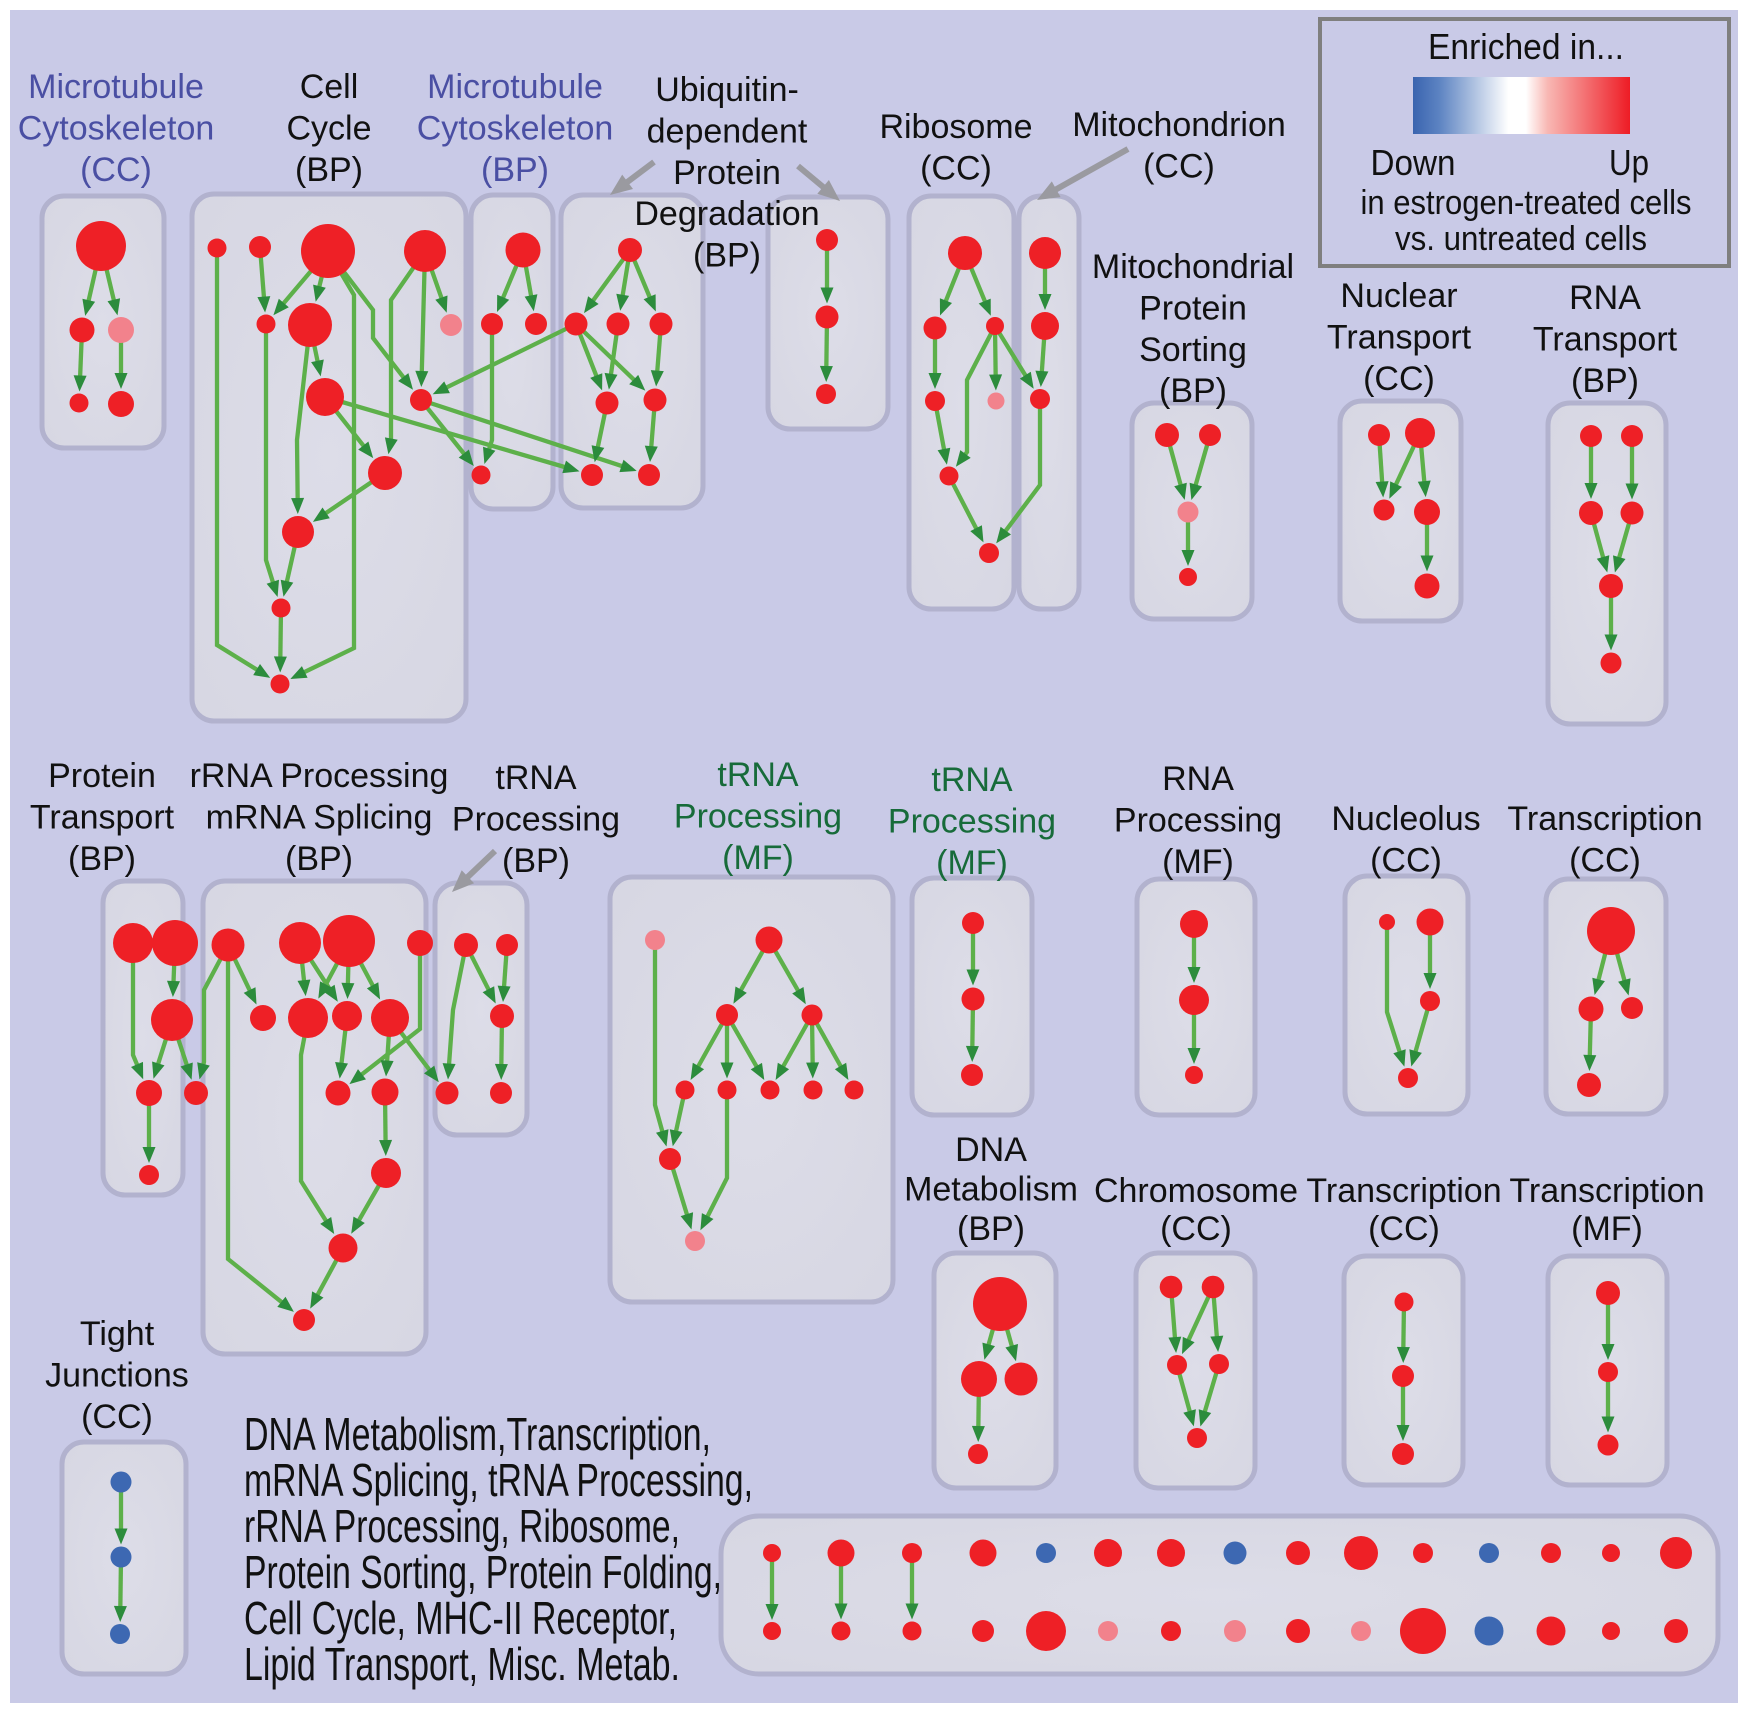 The image size is (1750, 1715). I want to click on svg-text: Sorting, so click(1193, 350).